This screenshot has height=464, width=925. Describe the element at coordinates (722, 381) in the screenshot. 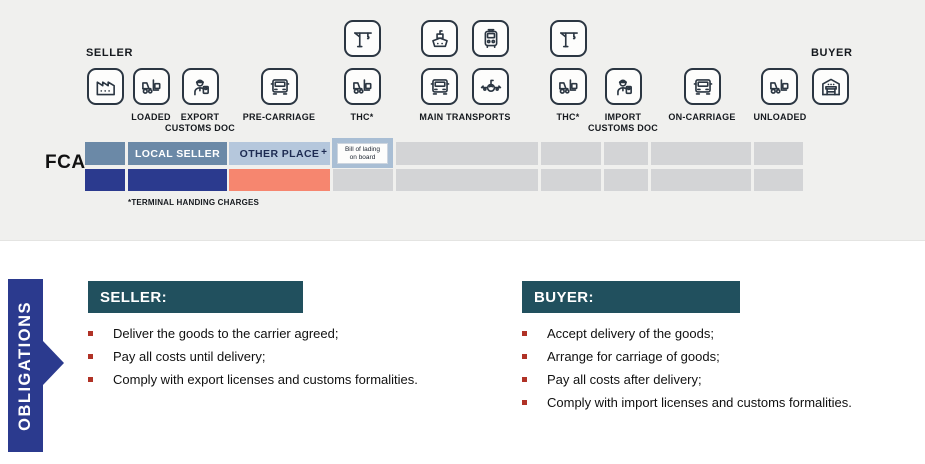

I see `list-item: Pay all costs after delivery;` at that location.